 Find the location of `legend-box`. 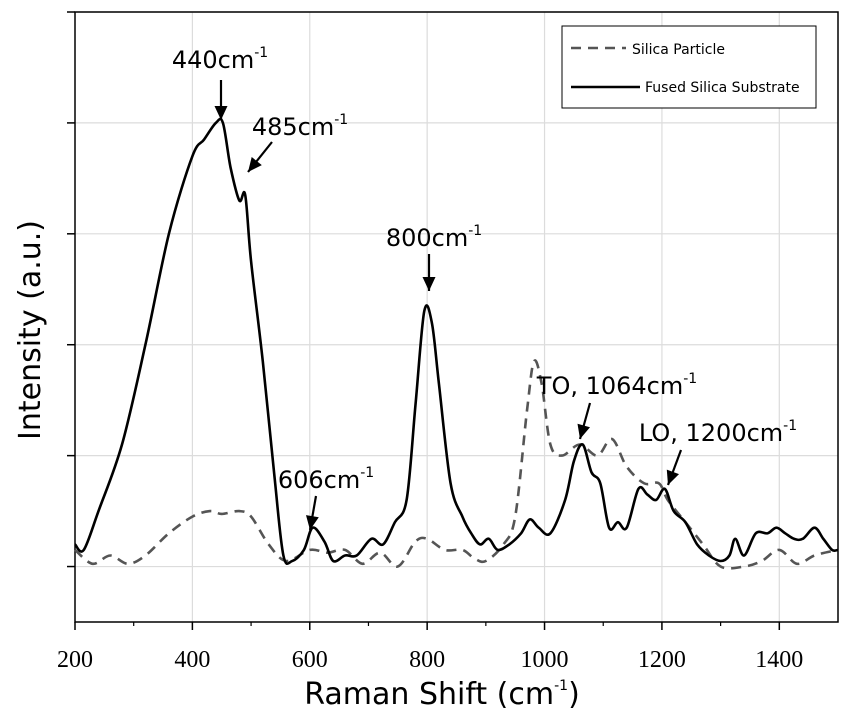

legend-box is located at coordinates (689, 67).